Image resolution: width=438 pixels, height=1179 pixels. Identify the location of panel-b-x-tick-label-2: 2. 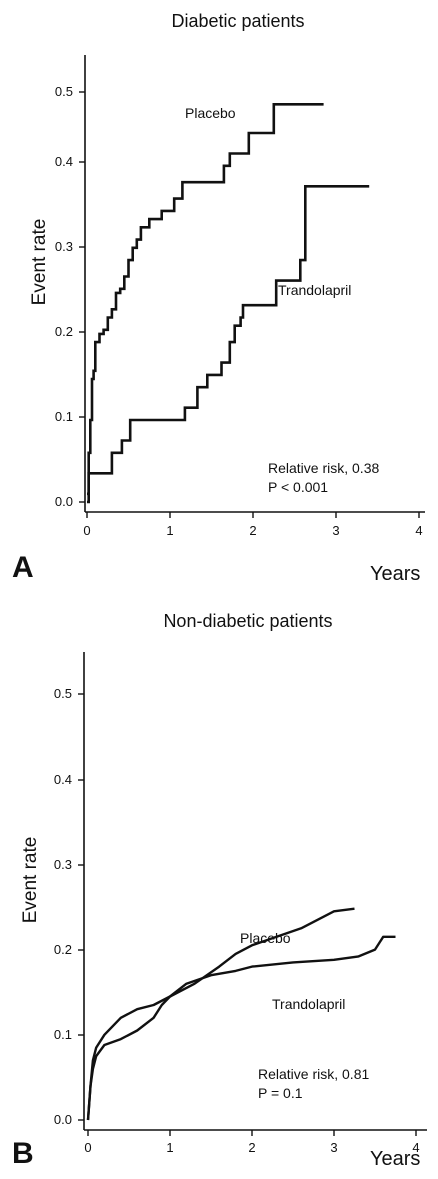
(251, 1147).